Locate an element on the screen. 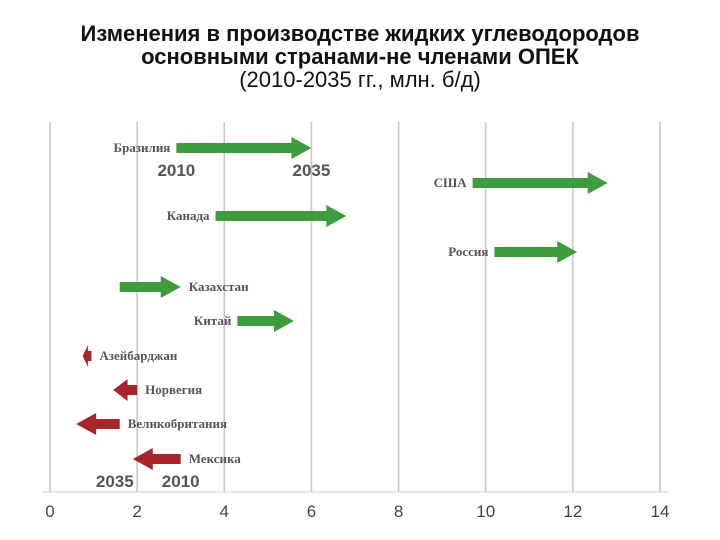  country-label: Россия is located at coordinates (468, 251).